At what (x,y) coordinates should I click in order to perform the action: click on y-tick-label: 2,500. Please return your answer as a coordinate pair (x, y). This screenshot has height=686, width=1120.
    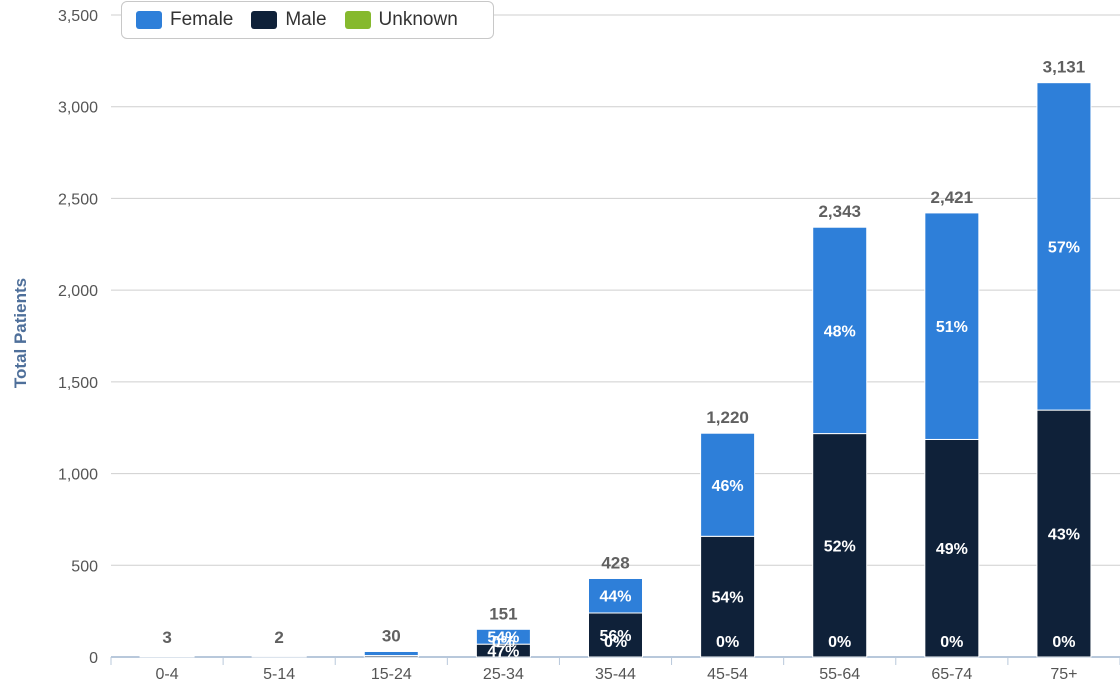
    Looking at the image, I should click on (78, 199).